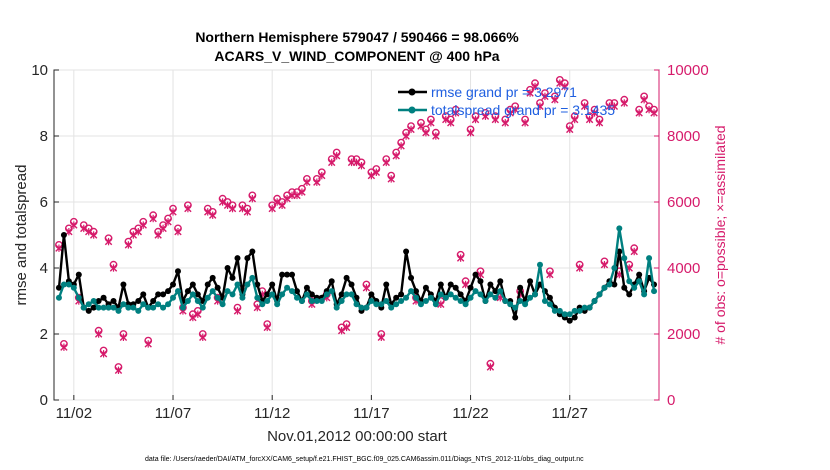 The image size is (830, 470). Describe the element at coordinates (74, 413) in the screenshot. I see `x-tick-label: 11/02` at that location.